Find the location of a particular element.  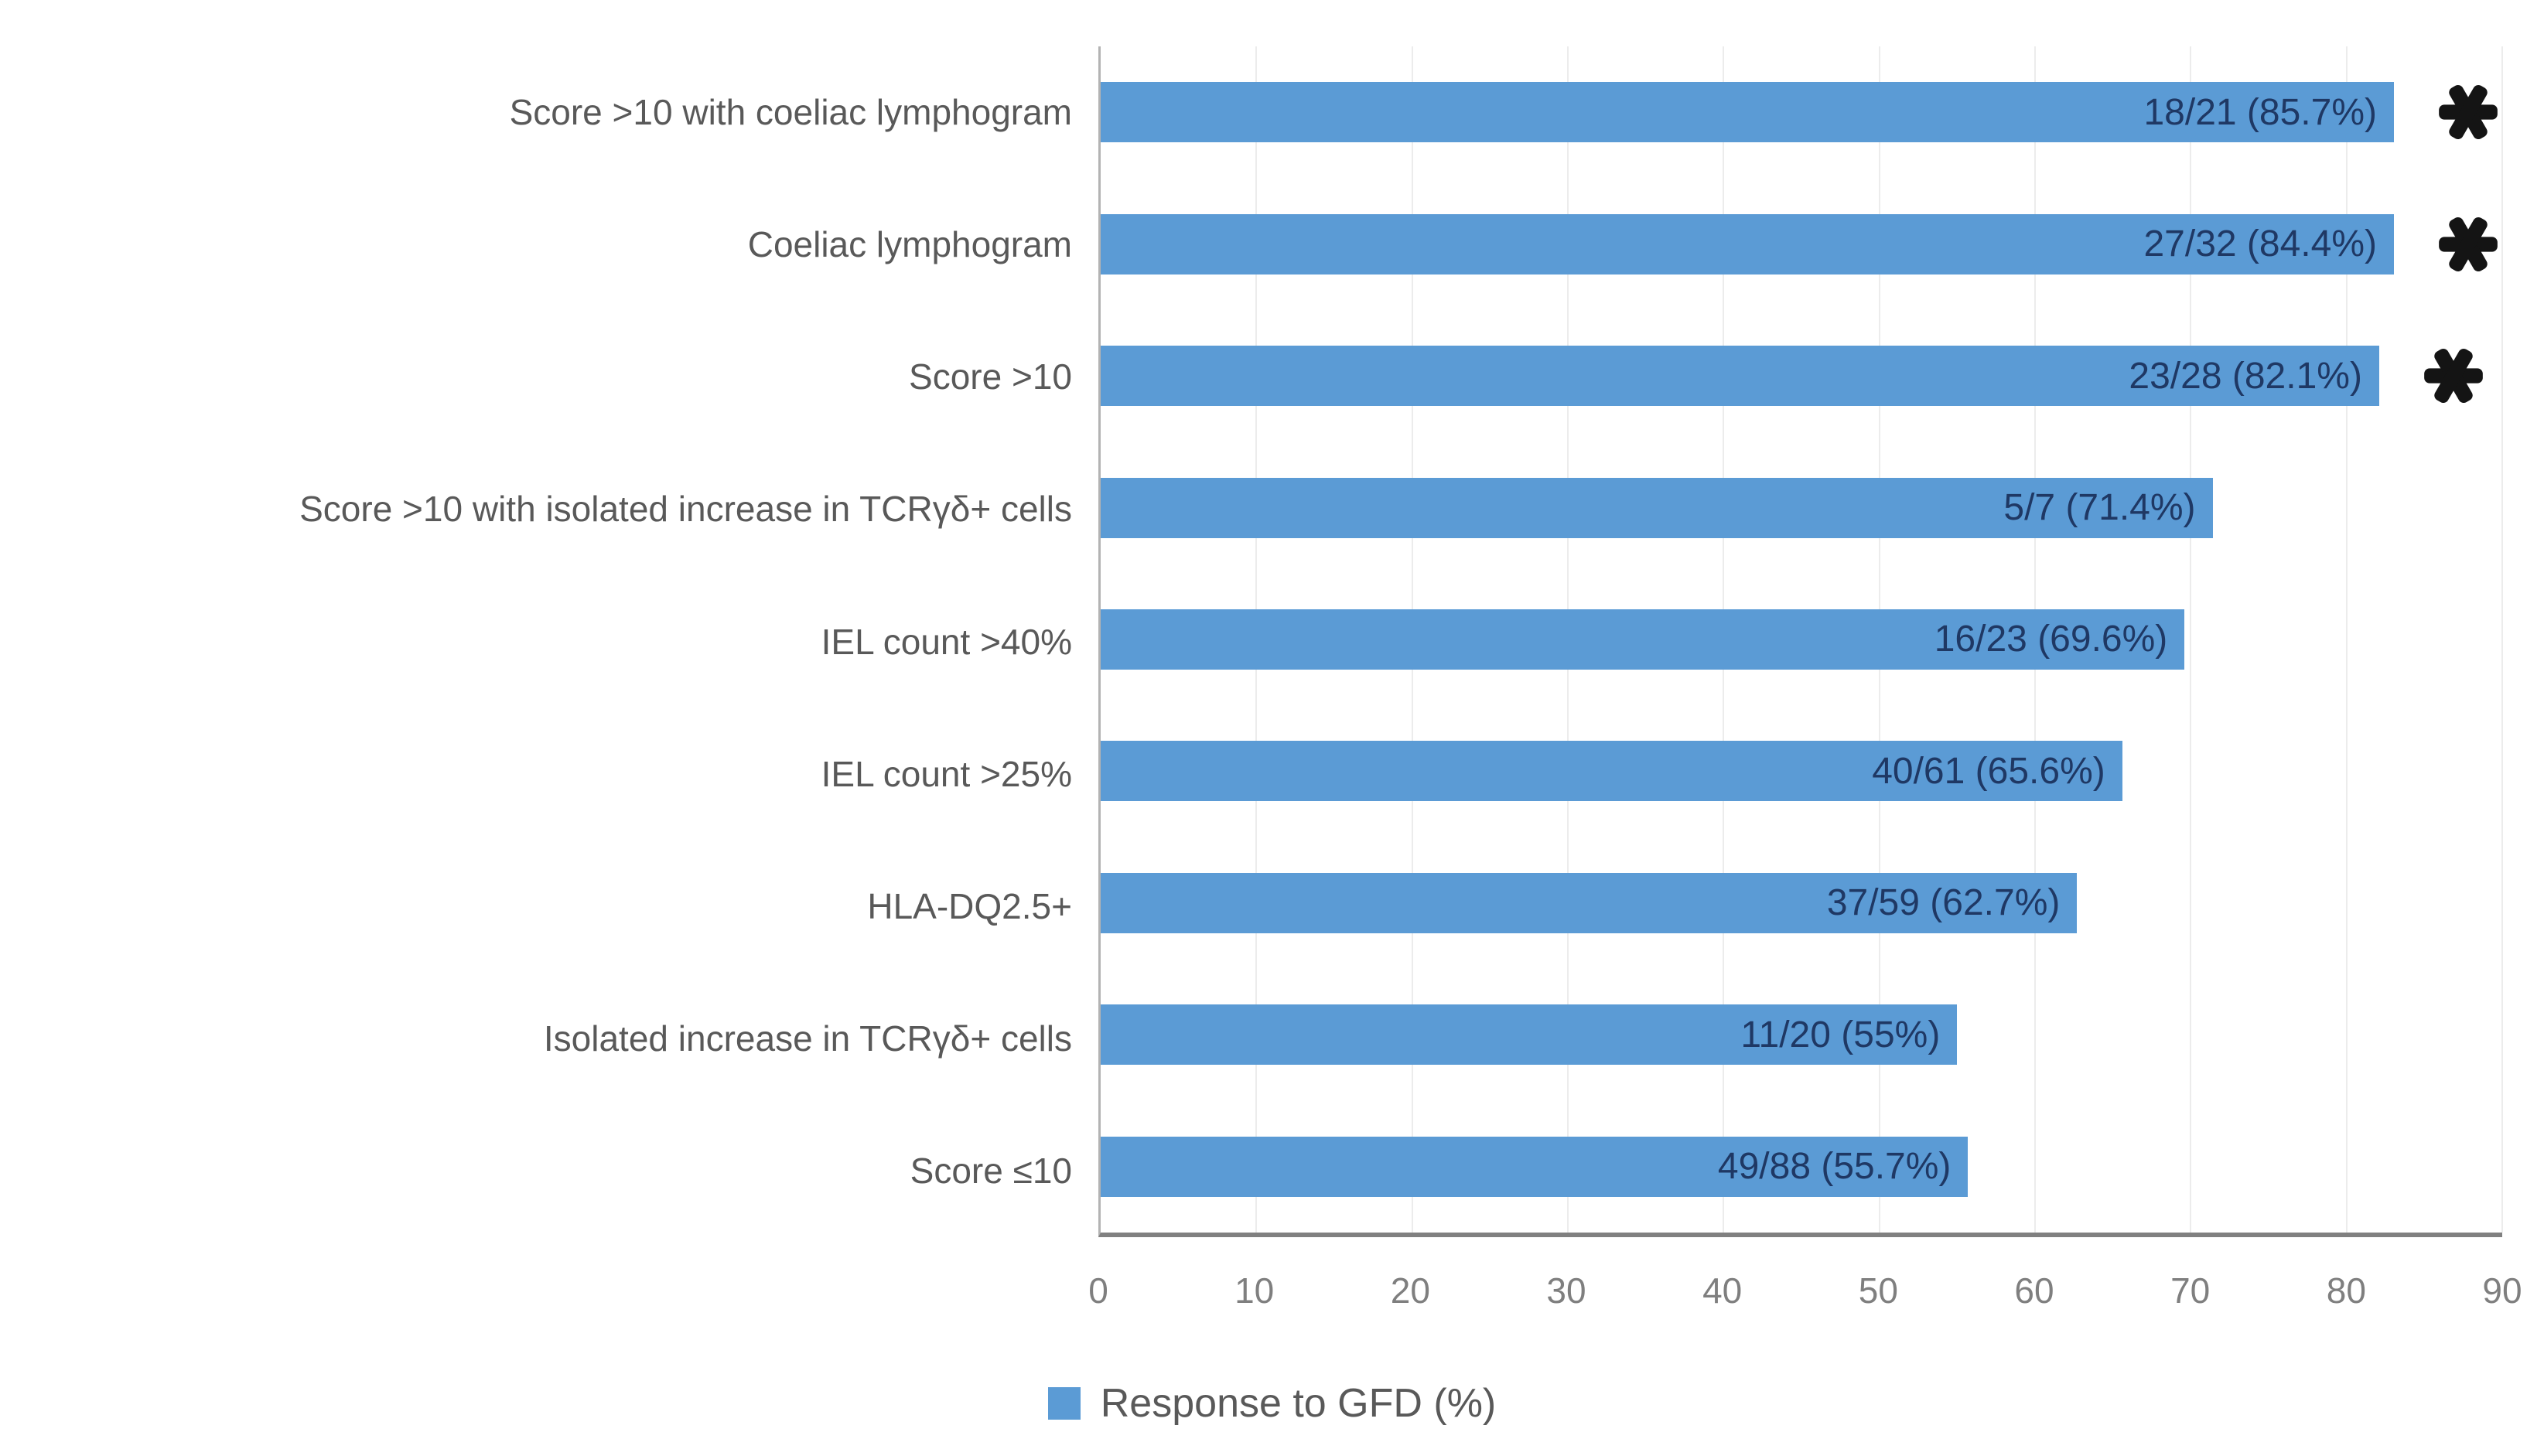

bar-value-label: 49/88 (55.7%) is located at coordinates (1834, 1167).